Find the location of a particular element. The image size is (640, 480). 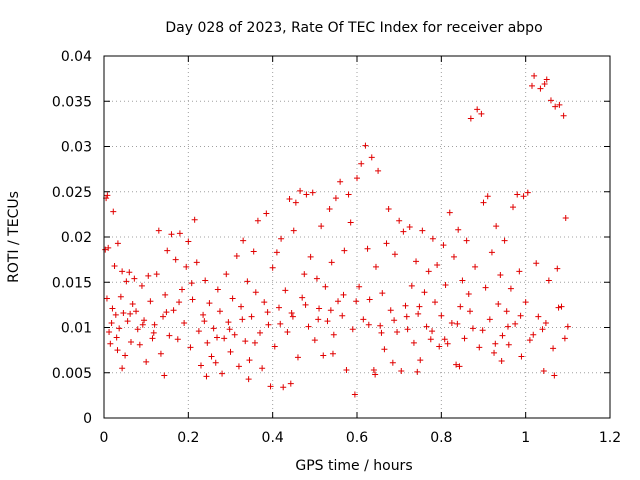

x-tick-label: 1 is located at coordinates (525, 438).